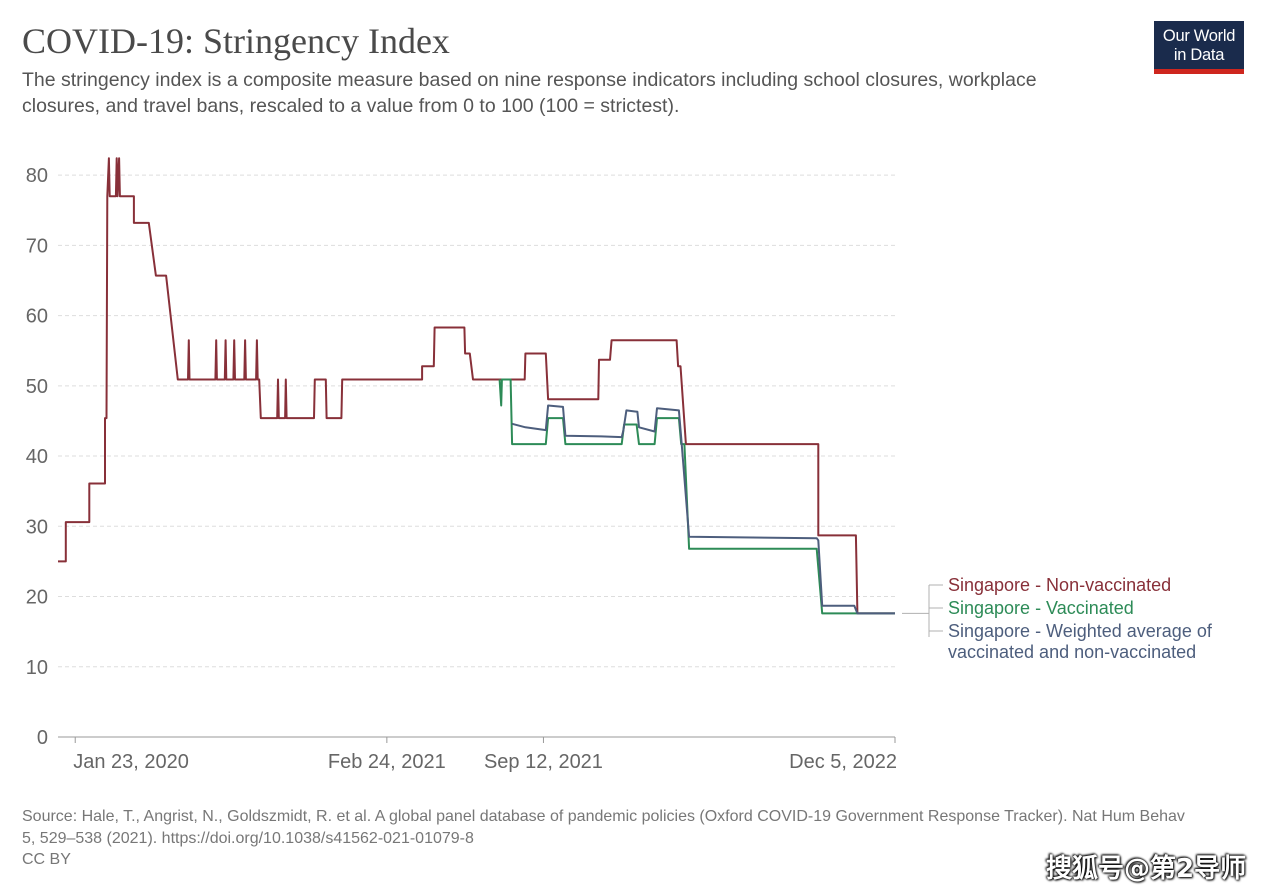  What do you see at coordinates (387, 762) in the screenshot?
I see `x-tick-label: Feb 24, 2021` at bounding box center [387, 762].